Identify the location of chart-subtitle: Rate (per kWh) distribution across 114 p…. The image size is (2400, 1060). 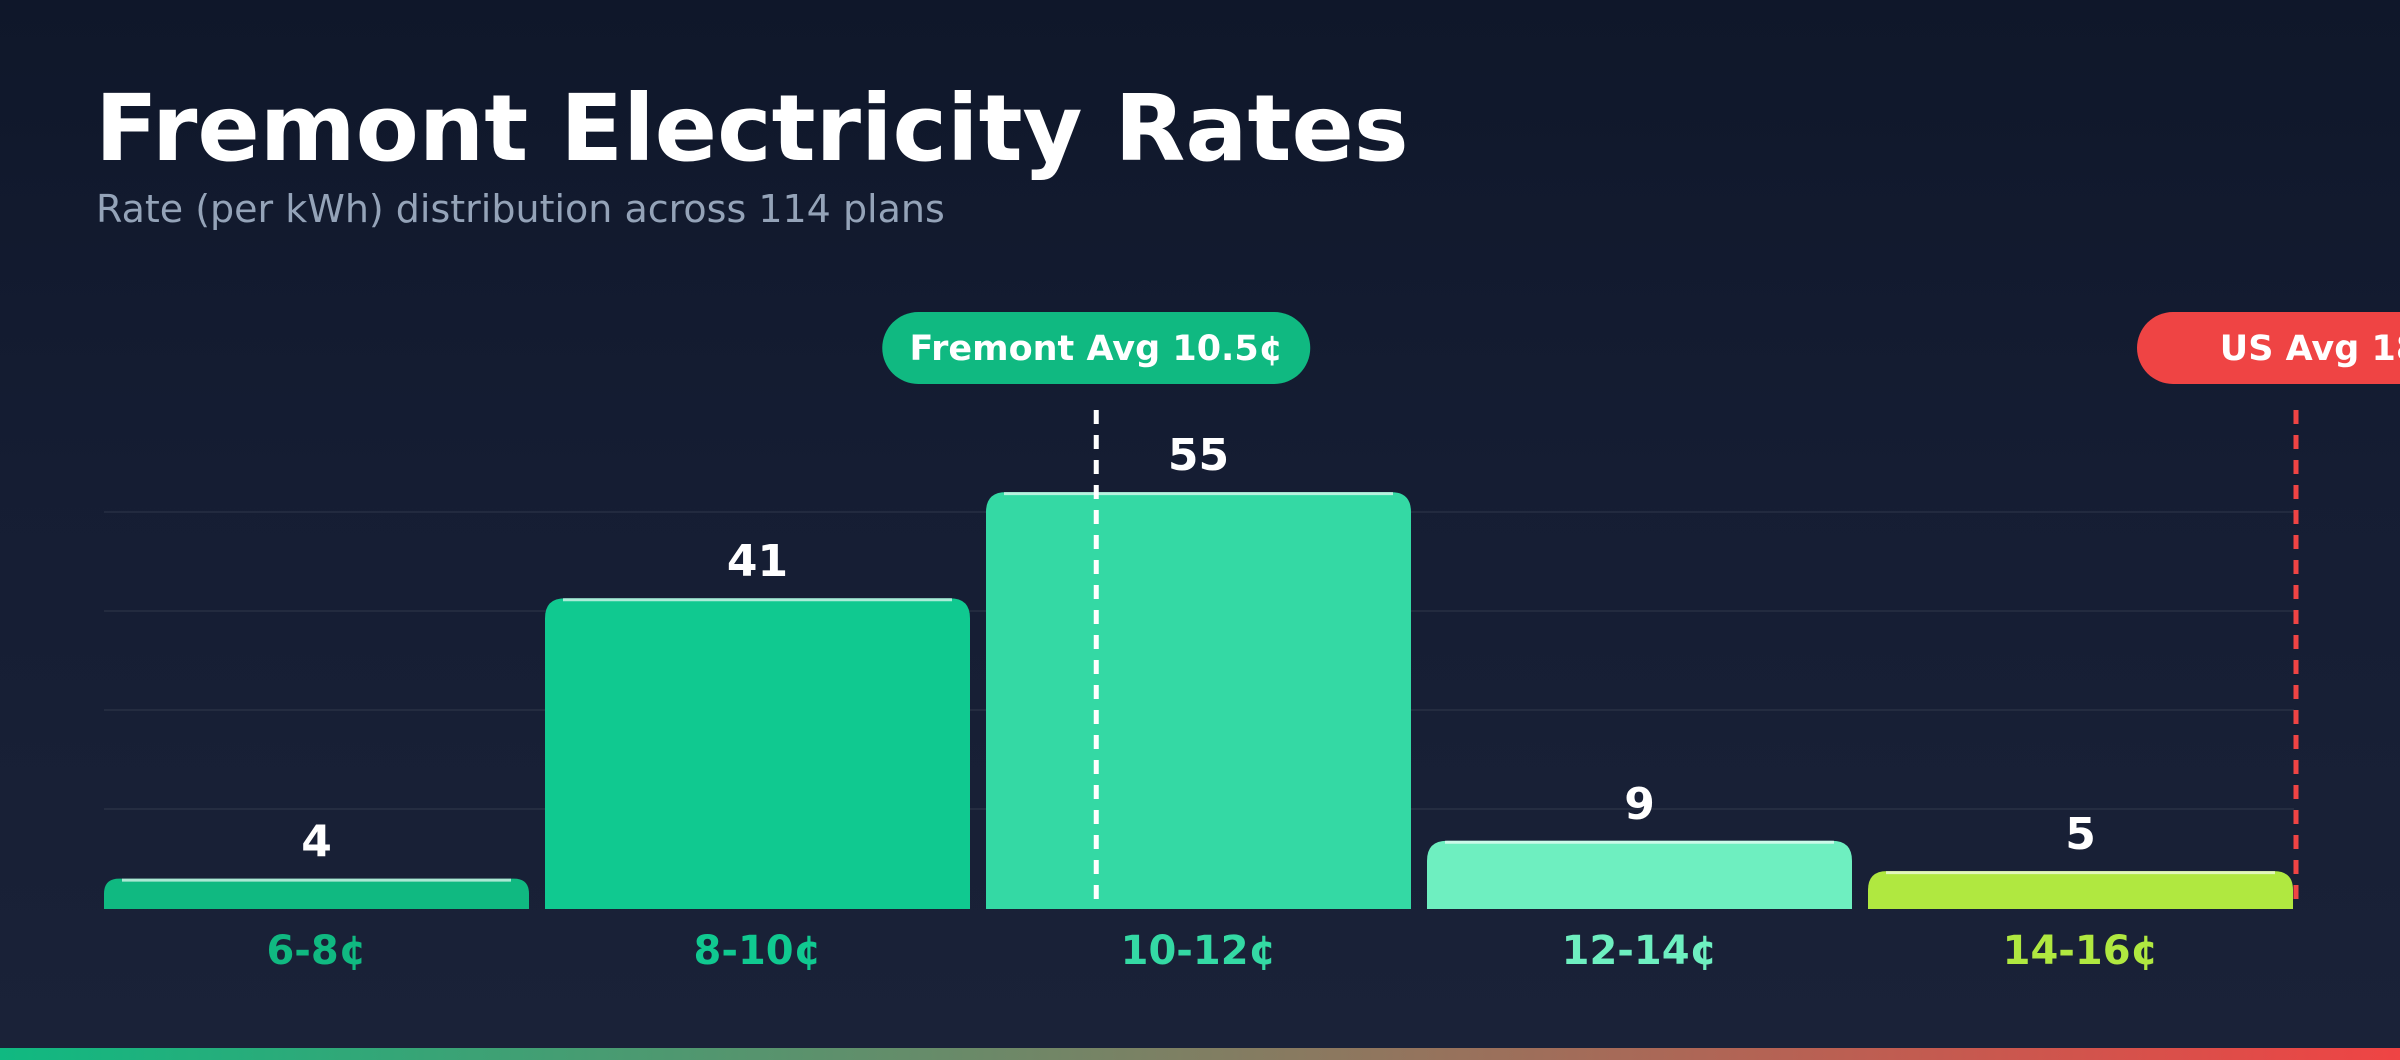
(520, 209).